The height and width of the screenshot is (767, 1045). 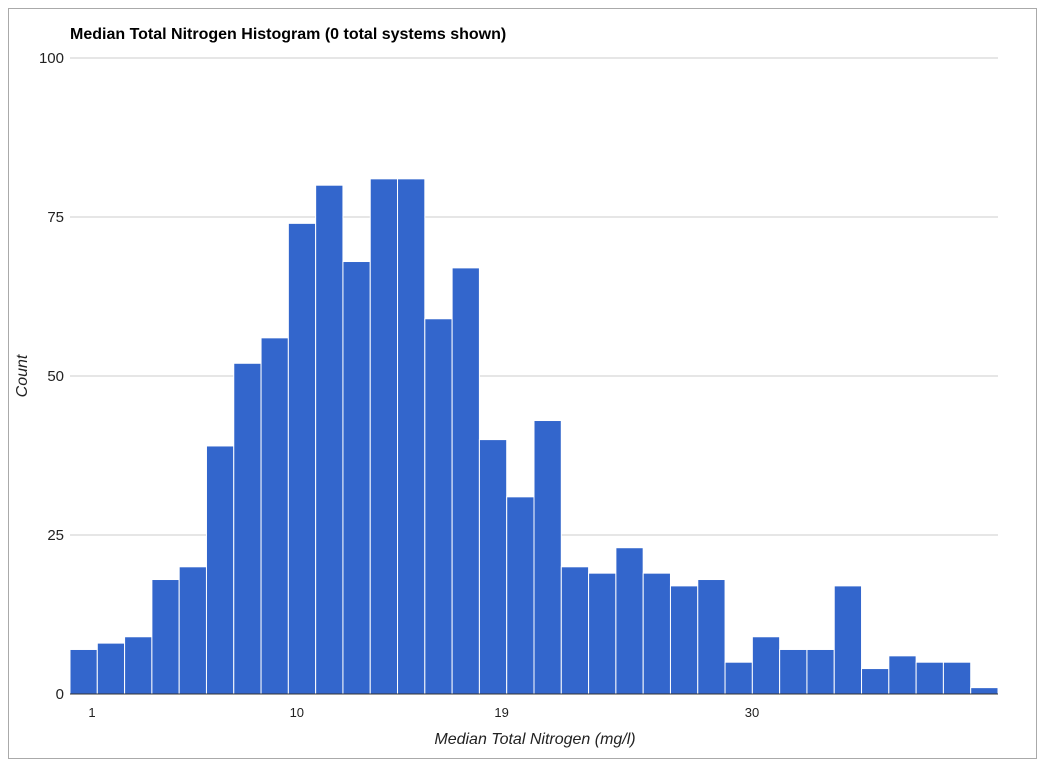 I want to click on x-axis-ticks: 1 10 19 30, so click(x=423, y=712).